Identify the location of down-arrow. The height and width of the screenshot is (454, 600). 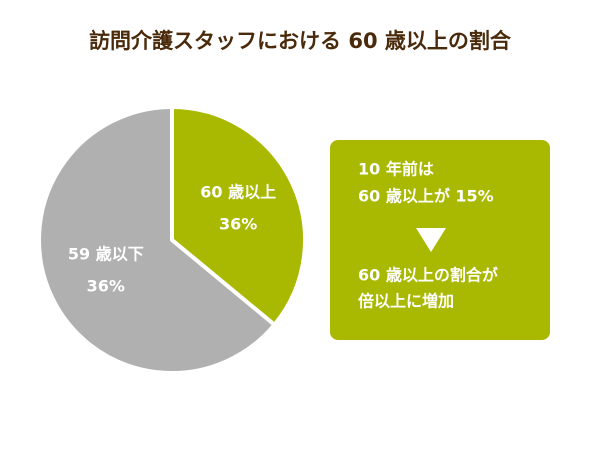
(431, 240).